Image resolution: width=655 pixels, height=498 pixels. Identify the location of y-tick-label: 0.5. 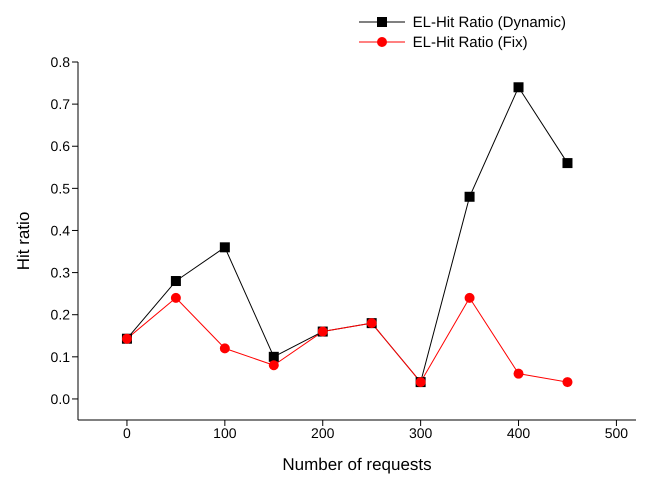
(60, 188).